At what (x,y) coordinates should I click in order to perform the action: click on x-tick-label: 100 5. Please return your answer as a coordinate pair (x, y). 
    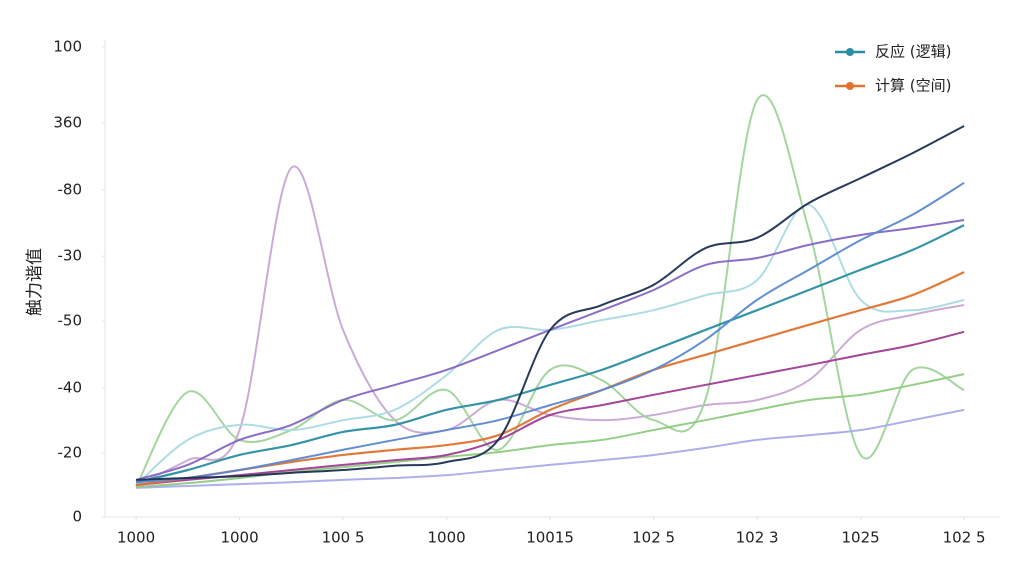
    Looking at the image, I should click on (343, 538).